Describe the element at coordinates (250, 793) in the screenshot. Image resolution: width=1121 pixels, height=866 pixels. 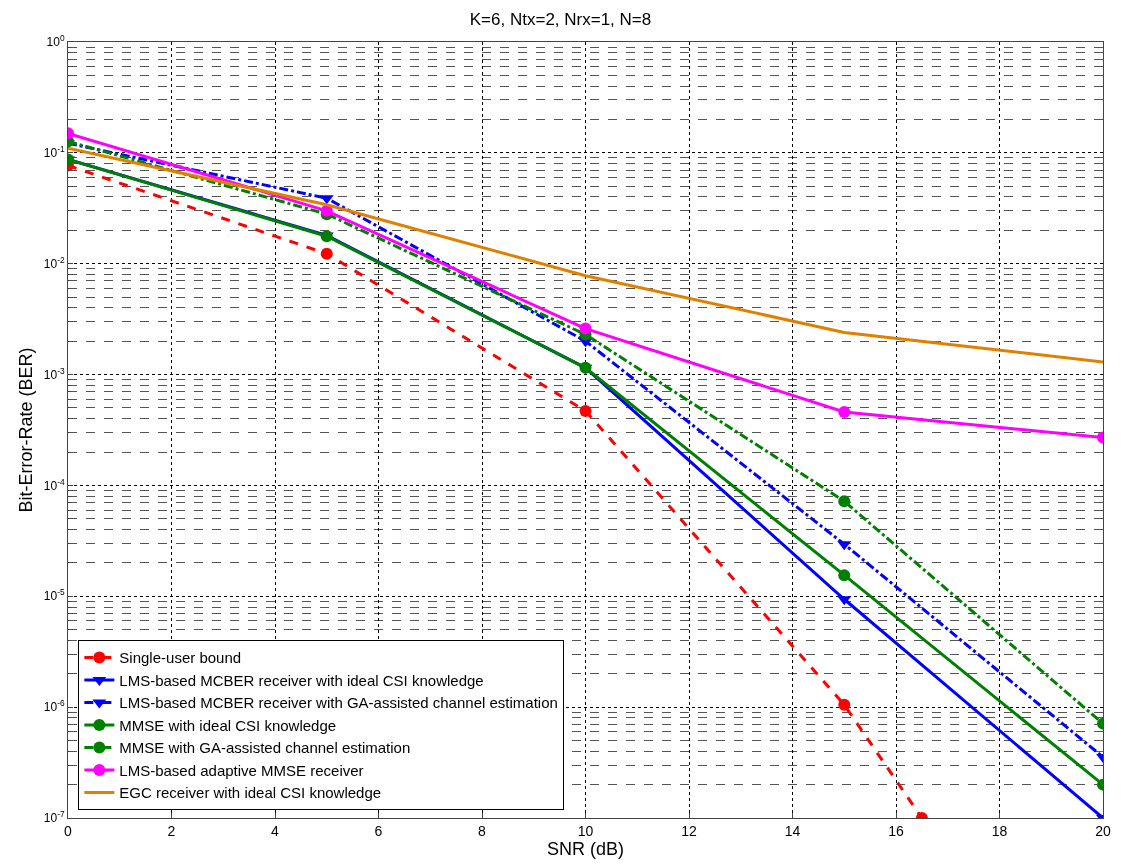
I see `legend-label: EGC receiver with ideal CSI knowledge` at that location.